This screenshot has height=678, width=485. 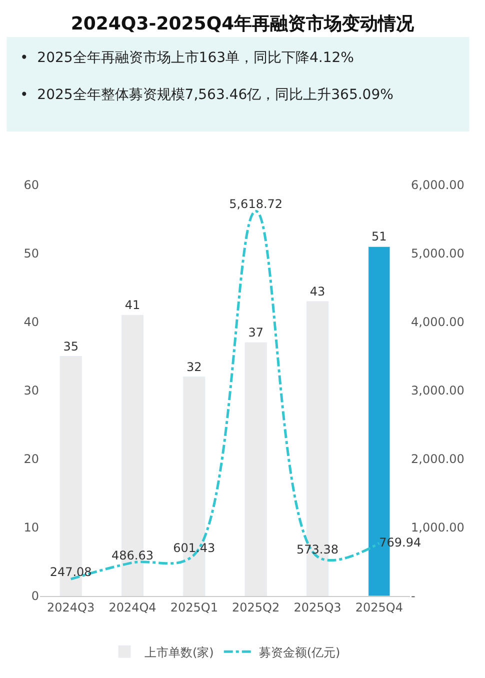 I want to click on text: • 2025全年整体募资规模7,563.46亿，同比上升365.09%, so click(x=207, y=95).